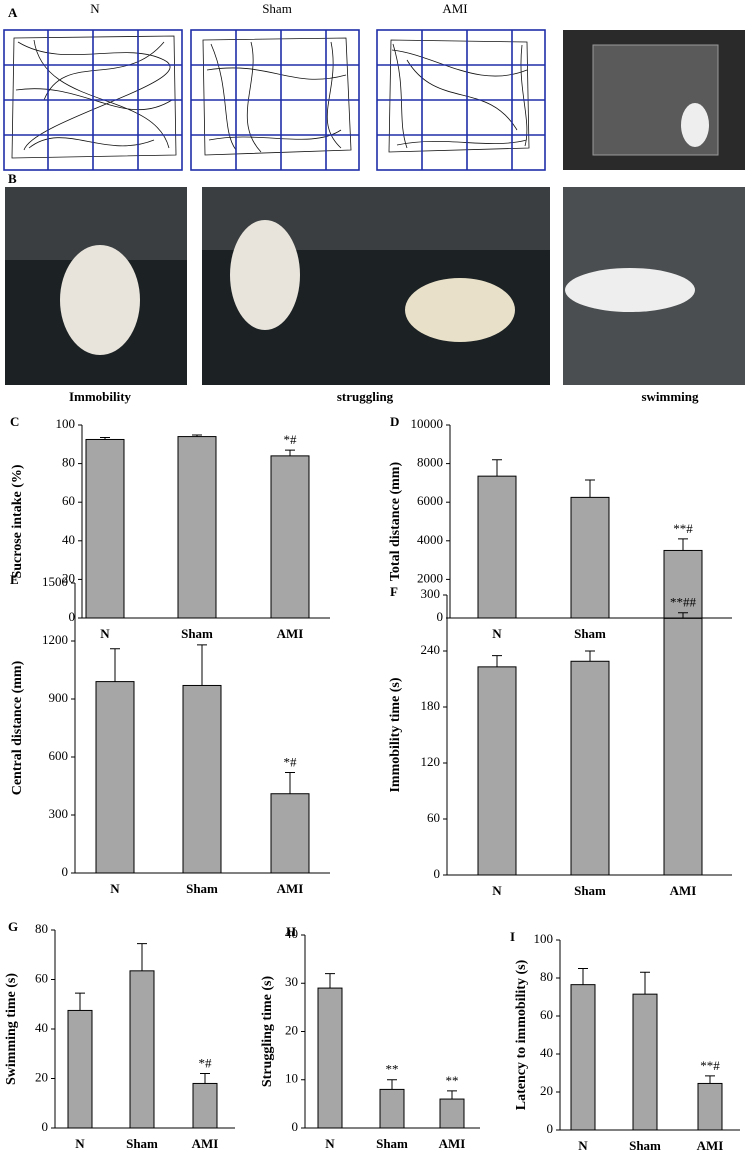 The image size is (750, 1163). What do you see at coordinates (59, 697) in the screenshot?
I see `y-tick-label: 900` at bounding box center [59, 697].